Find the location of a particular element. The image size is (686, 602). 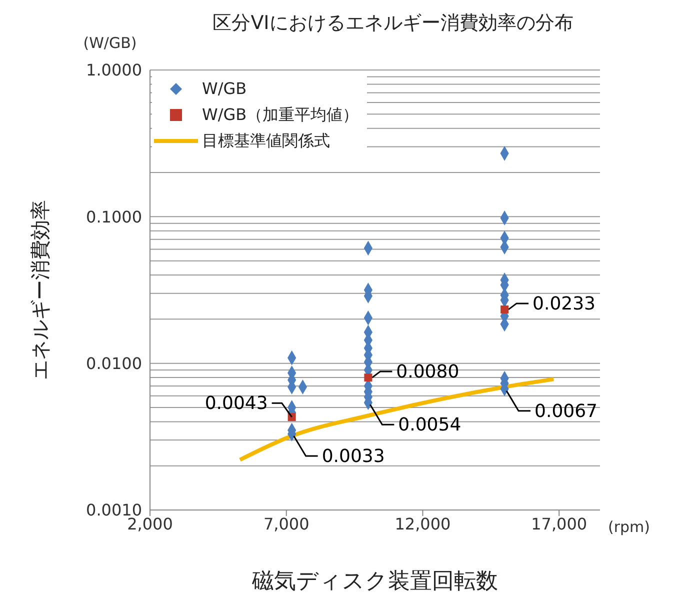

chart-title: 区分VIにおけるエネルギー消費効率の分布 is located at coordinates (393, 23).